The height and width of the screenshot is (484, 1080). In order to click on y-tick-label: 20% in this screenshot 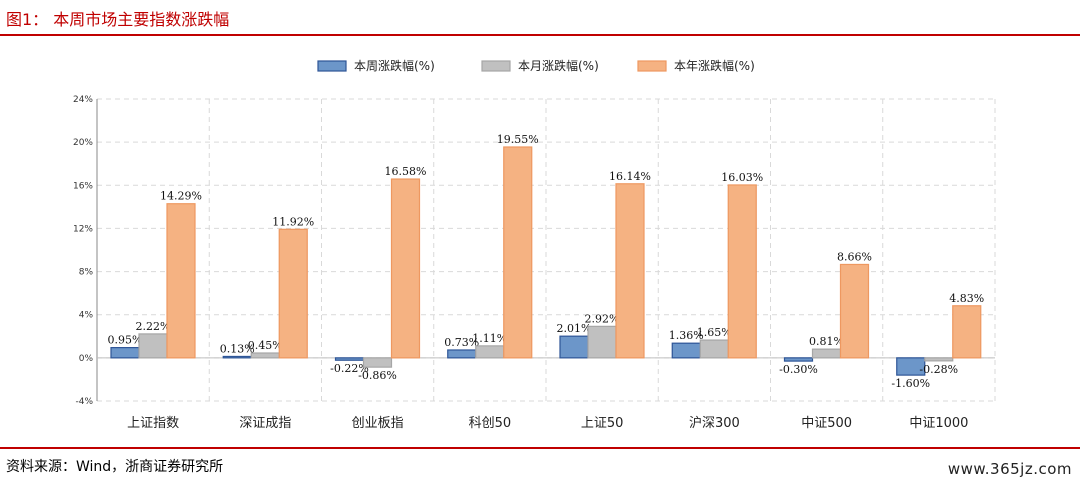, I will do `click(83, 143)`.